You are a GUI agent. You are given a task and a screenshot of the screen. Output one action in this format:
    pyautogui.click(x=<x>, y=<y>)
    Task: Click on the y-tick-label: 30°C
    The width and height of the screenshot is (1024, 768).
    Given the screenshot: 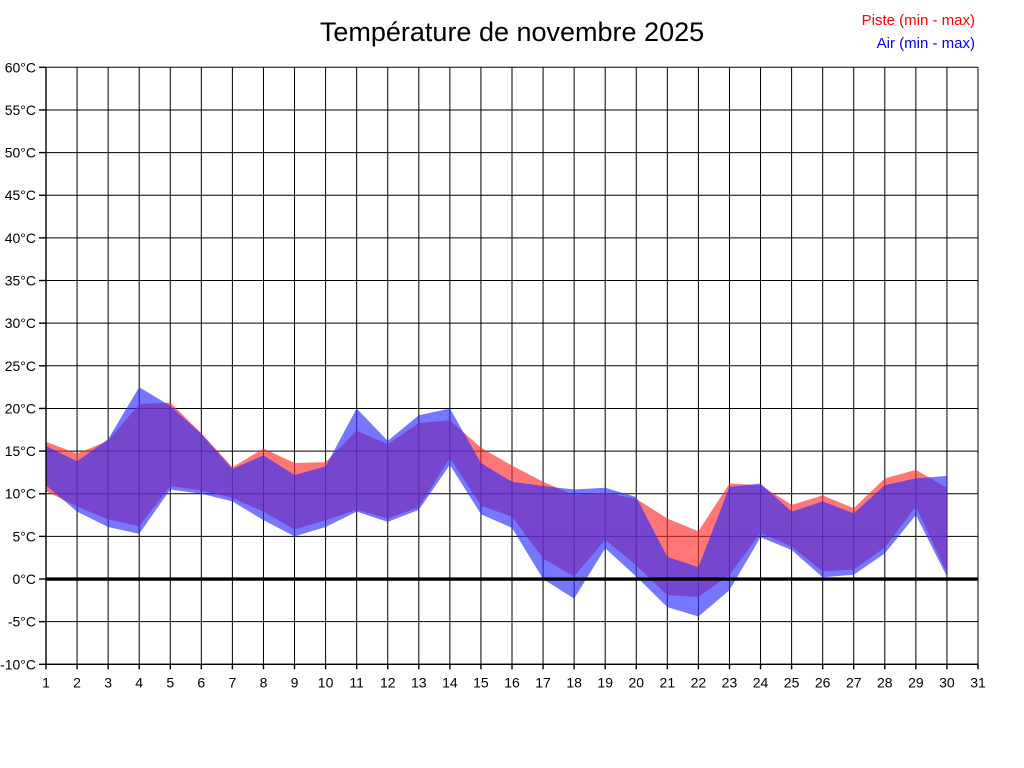 What is the action you would take?
    pyautogui.click(x=20, y=323)
    